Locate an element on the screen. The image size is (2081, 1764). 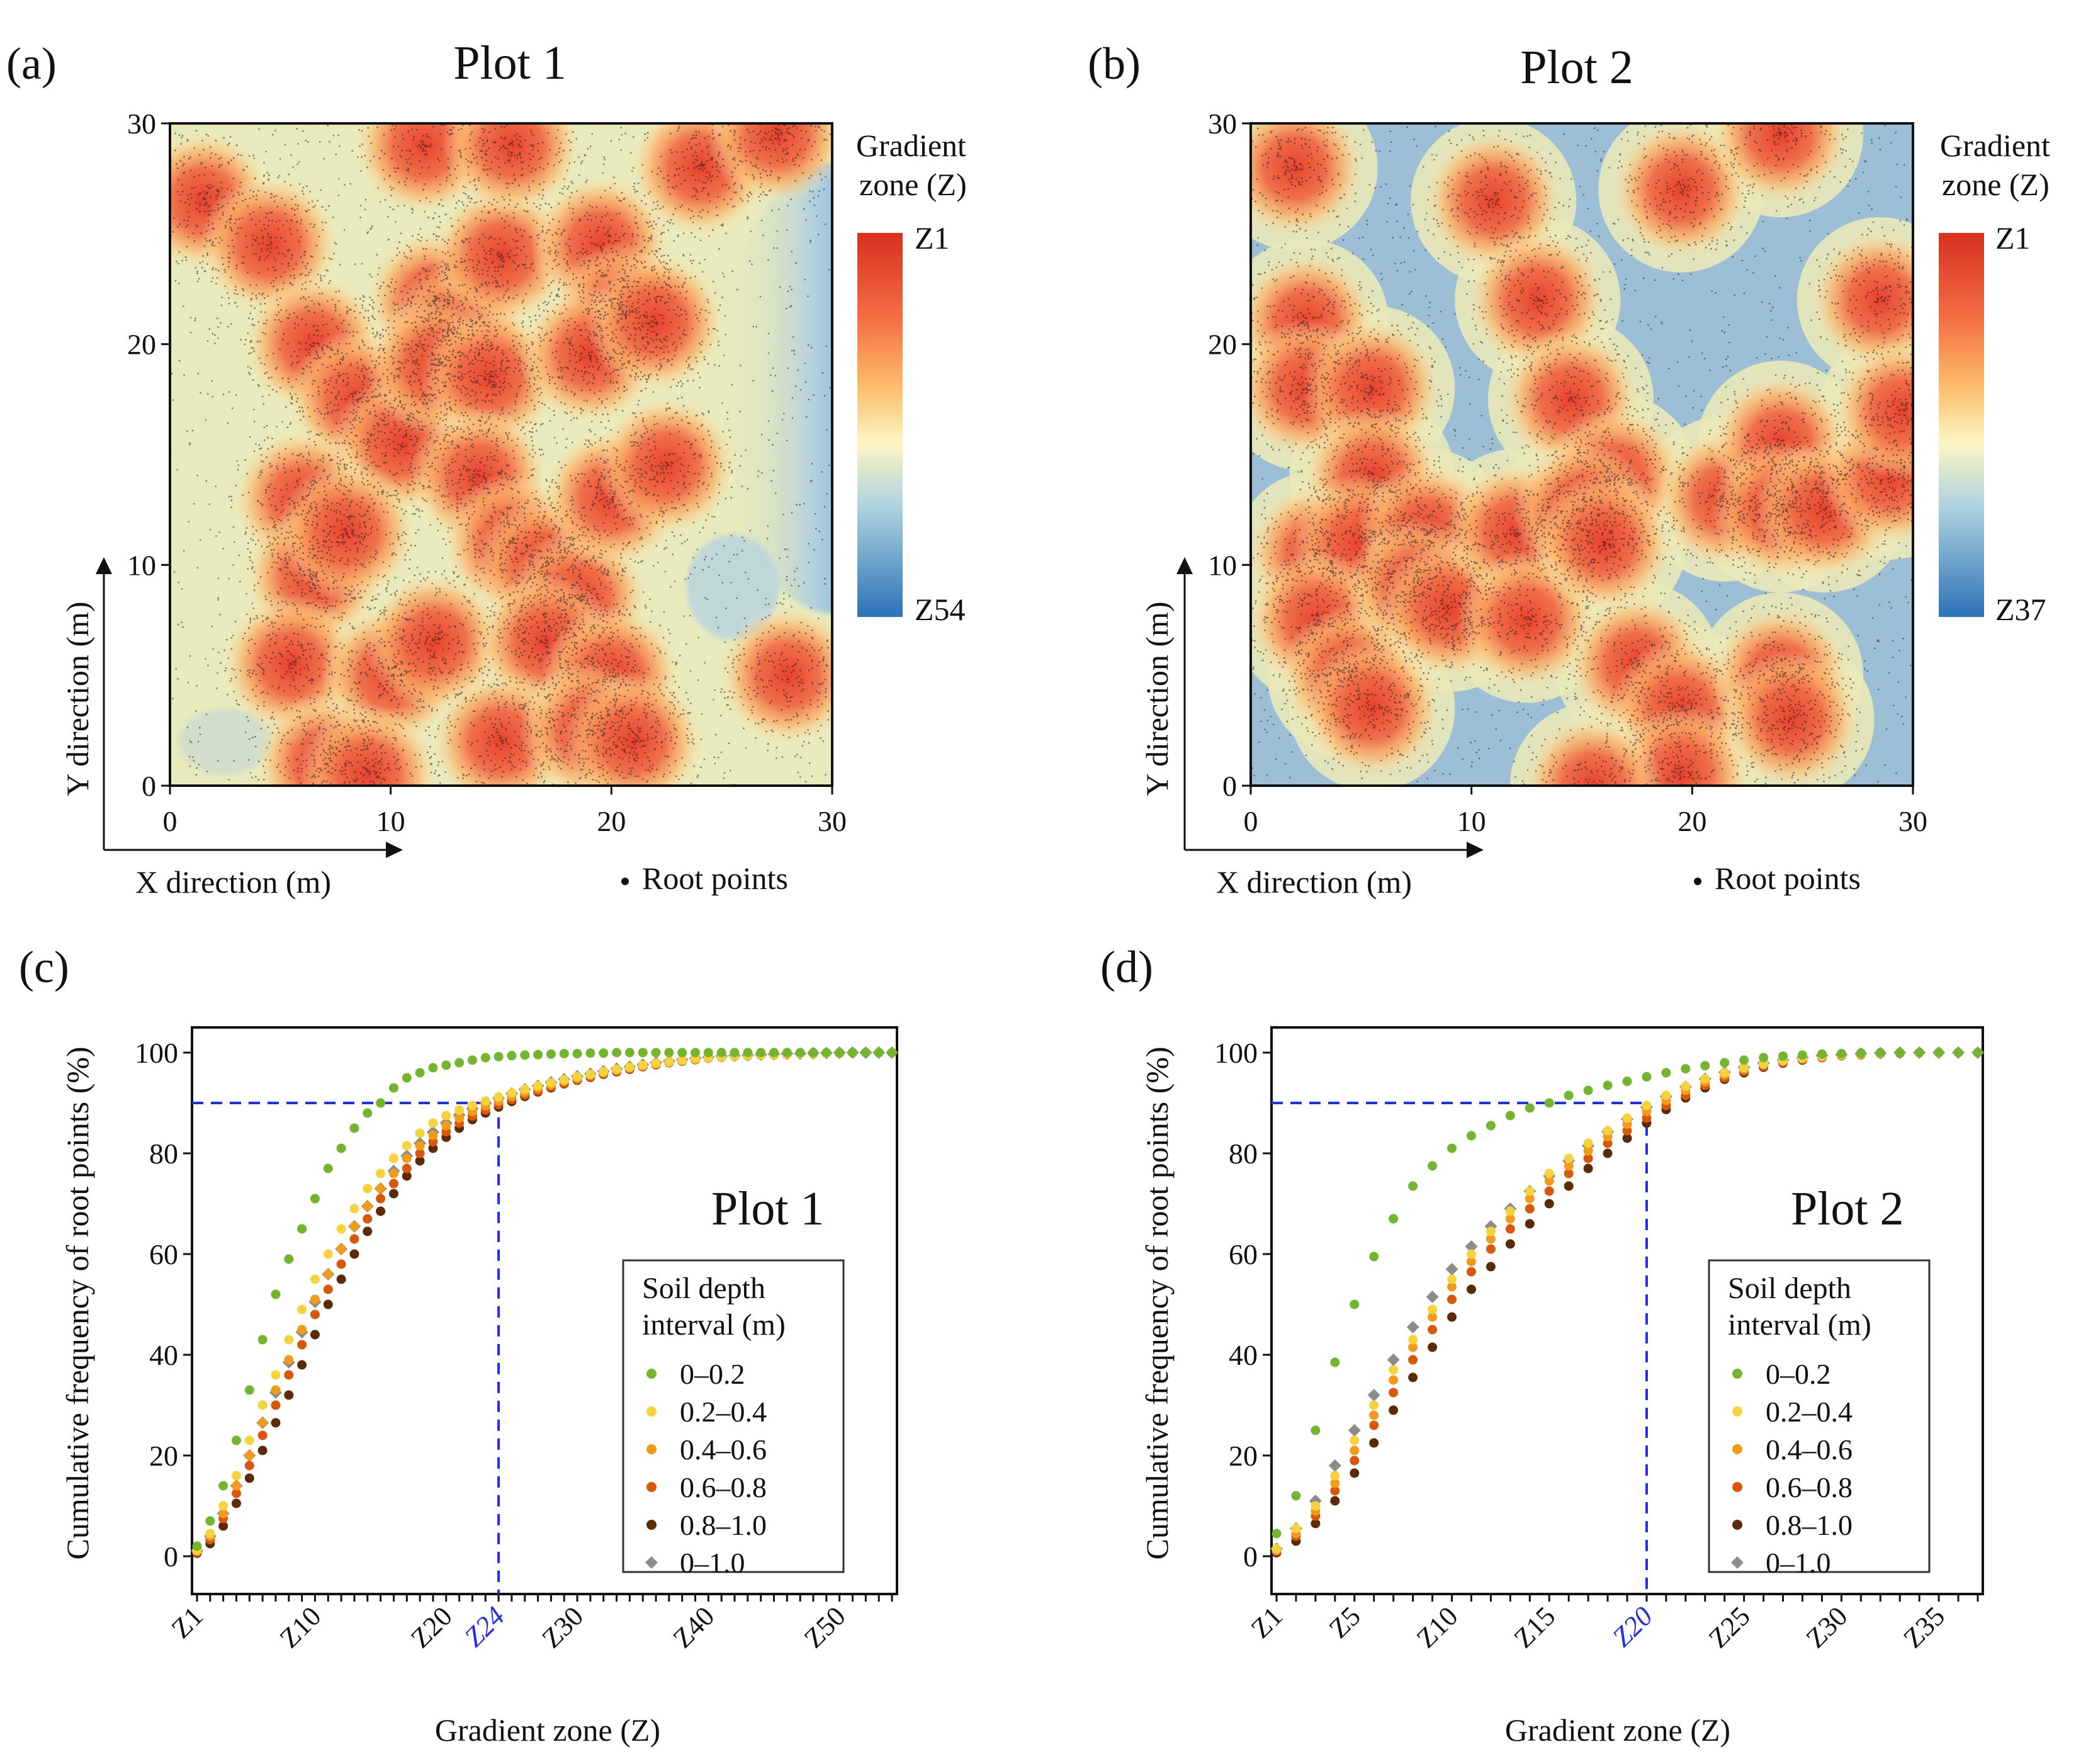
panel-b-xtick-label: 10 is located at coordinates (1471, 821).